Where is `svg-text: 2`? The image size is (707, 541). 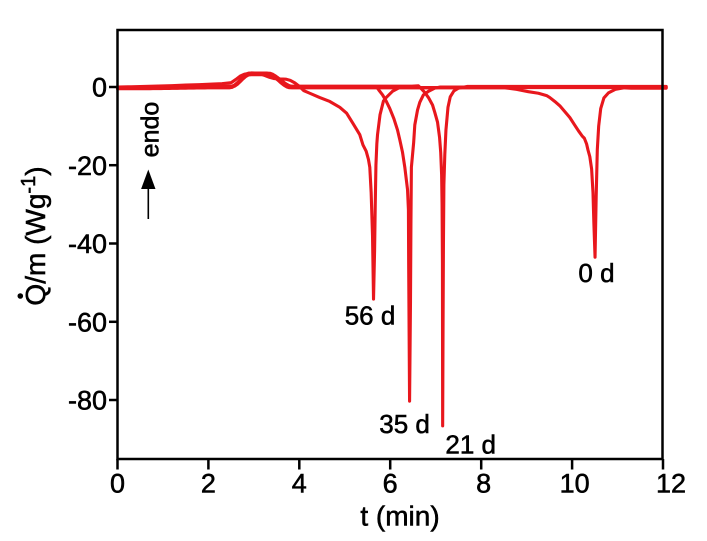 svg-text: 2 is located at coordinates (208, 484).